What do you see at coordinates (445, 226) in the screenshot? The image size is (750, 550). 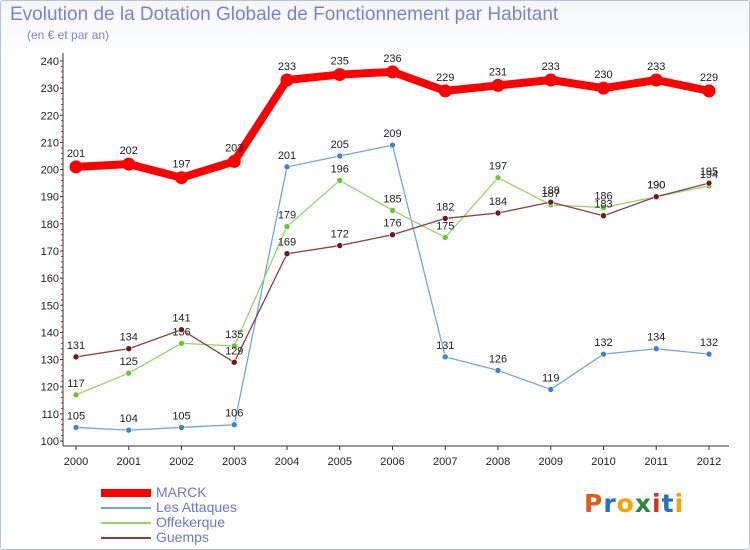 I see `data-label: 175` at bounding box center [445, 226].